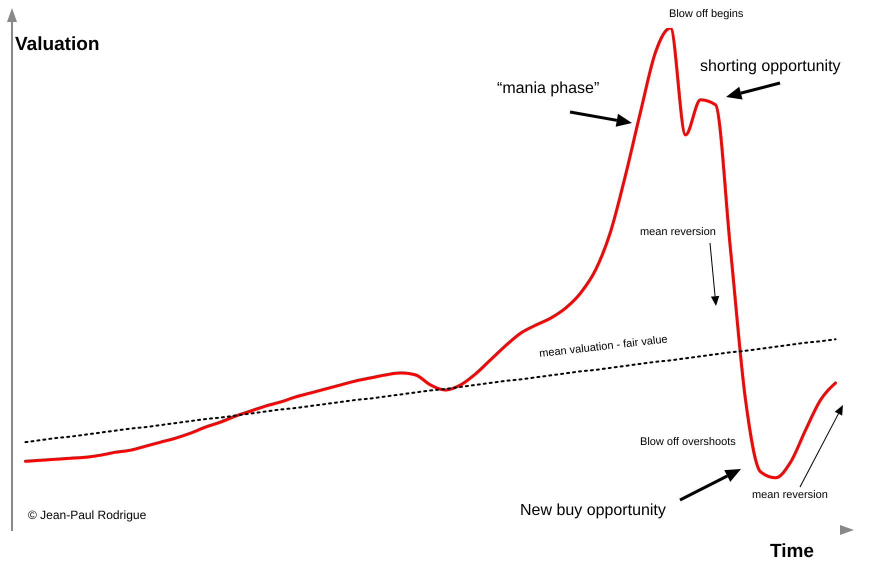 The width and height of the screenshot is (875, 568). What do you see at coordinates (706, 14) in the screenshot?
I see `text: Blow off begins` at bounding box center [706, 14].